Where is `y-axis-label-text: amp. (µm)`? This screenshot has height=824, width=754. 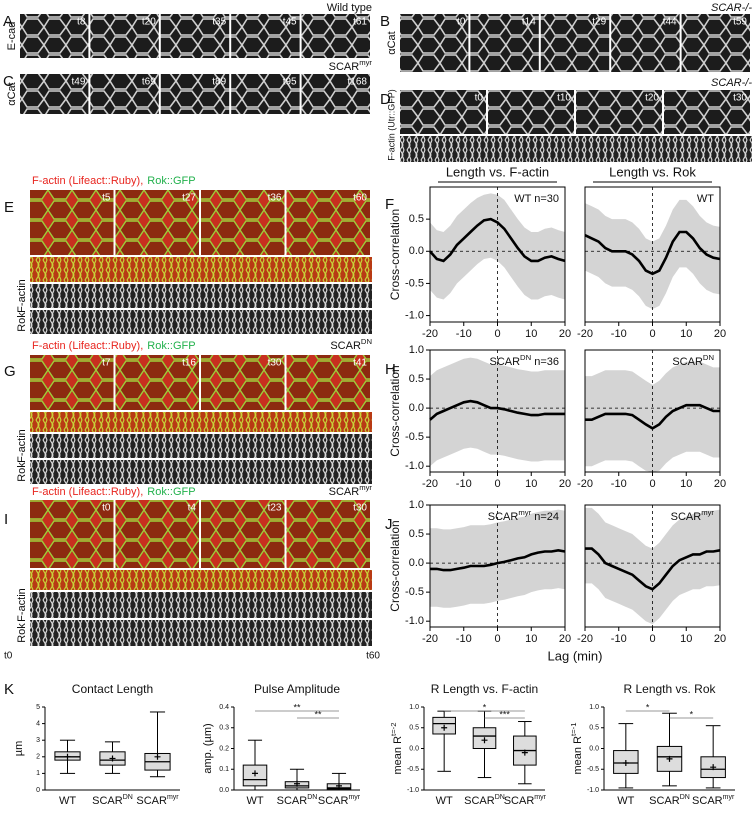
y-axis-label-text: amp. (µm) is located at coordinates (208, 748).